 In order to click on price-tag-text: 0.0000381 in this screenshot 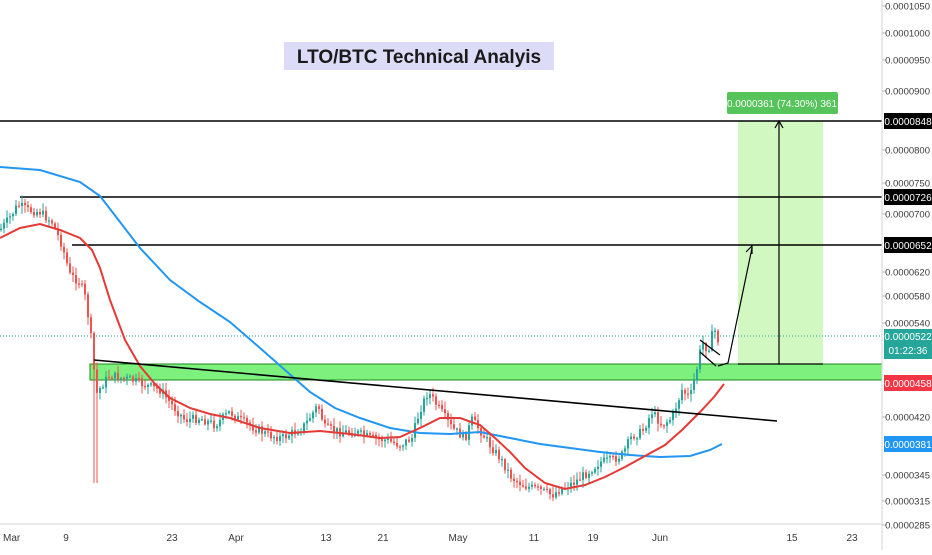, I will do `click(908, 445)`.